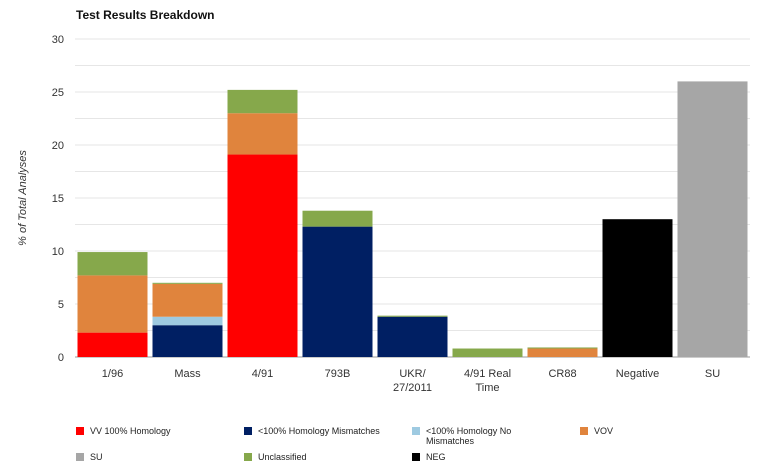 This screenshot has height=474, width=767. I want to click on y-tick-label: 30, so click(58, 40).